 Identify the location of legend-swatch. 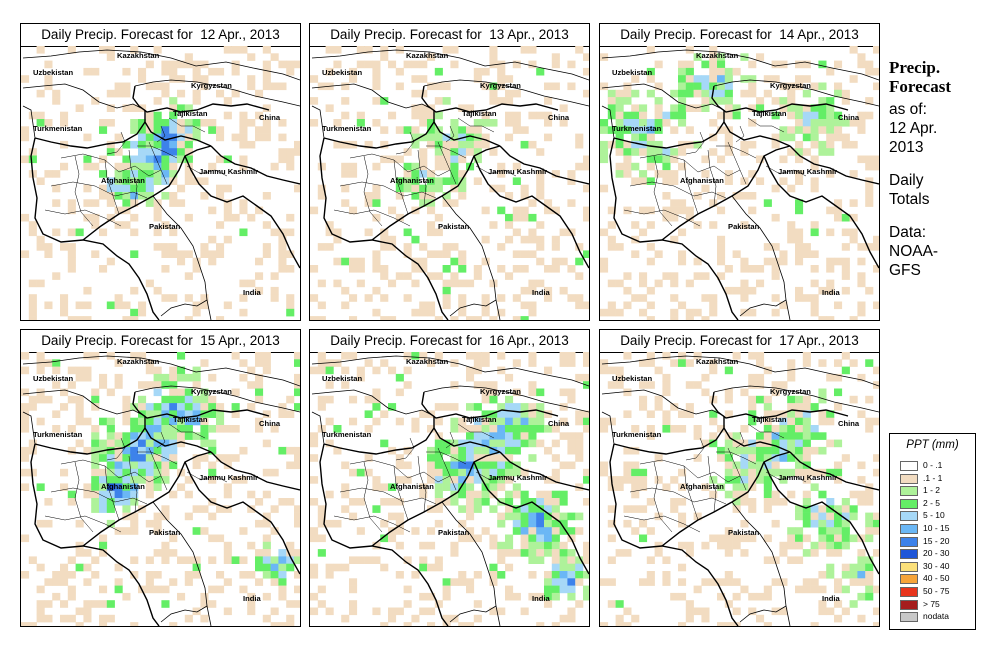
(909, 503).